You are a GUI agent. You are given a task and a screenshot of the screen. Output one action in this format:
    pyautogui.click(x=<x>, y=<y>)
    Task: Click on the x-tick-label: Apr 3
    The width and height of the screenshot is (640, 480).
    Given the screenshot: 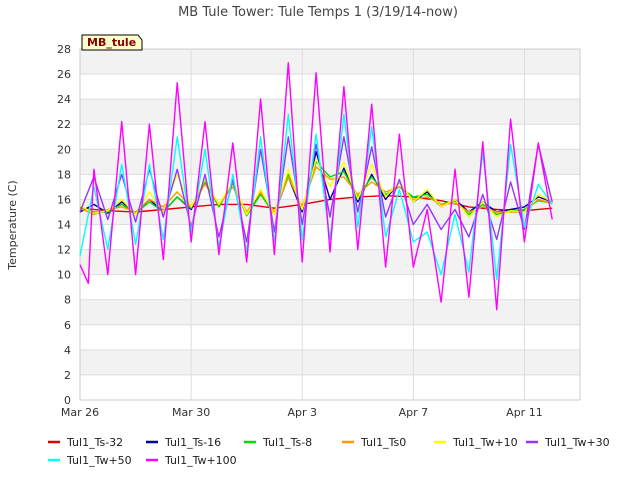 What is the action you would take?
    pyautogui.click(x=302, y=412)
    